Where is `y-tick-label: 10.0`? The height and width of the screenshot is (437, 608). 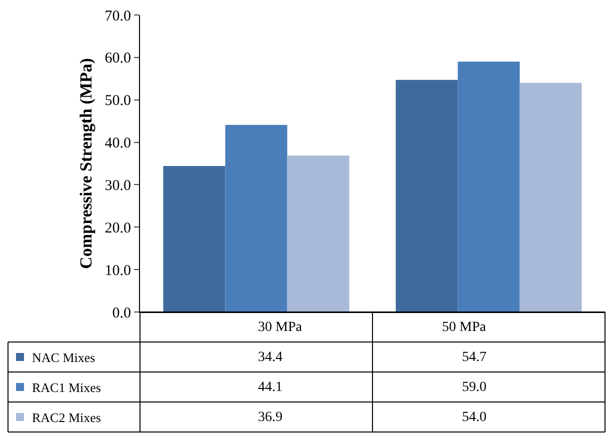 y-tick-label: 10.0 is located at coordinates (117, 270).